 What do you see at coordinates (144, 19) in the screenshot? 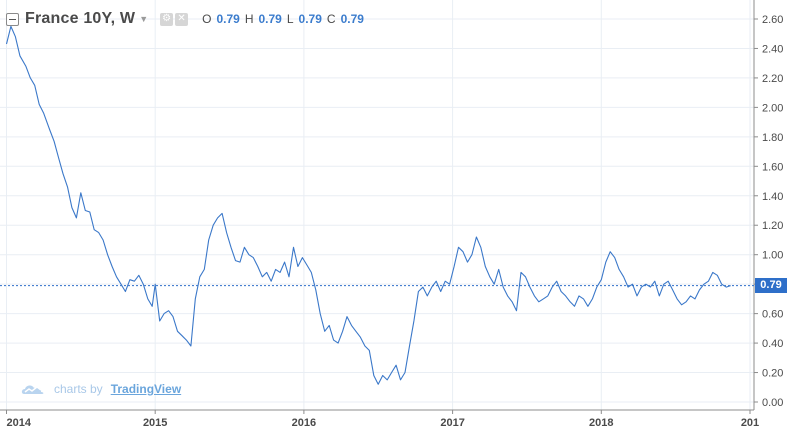
I see `caret-down-icon: ▼` at bounding box center [144, 19].